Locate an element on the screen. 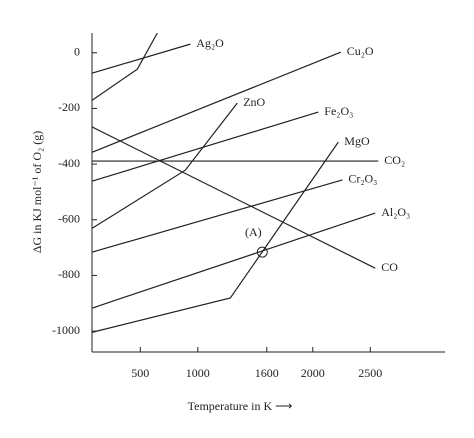 The height and width of the screenshot is (438, 474). y-tick-label: -200 is located at coordinates (69, 107).